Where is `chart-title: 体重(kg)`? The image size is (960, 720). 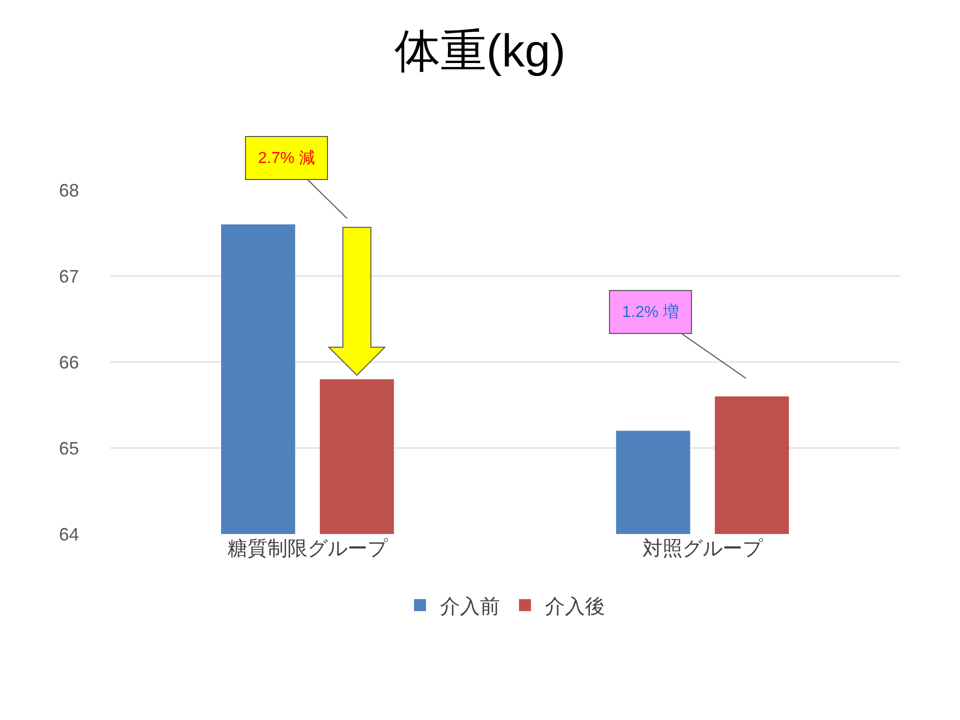 chart-title: 体重(kg) is located at coordinates (480, 50).